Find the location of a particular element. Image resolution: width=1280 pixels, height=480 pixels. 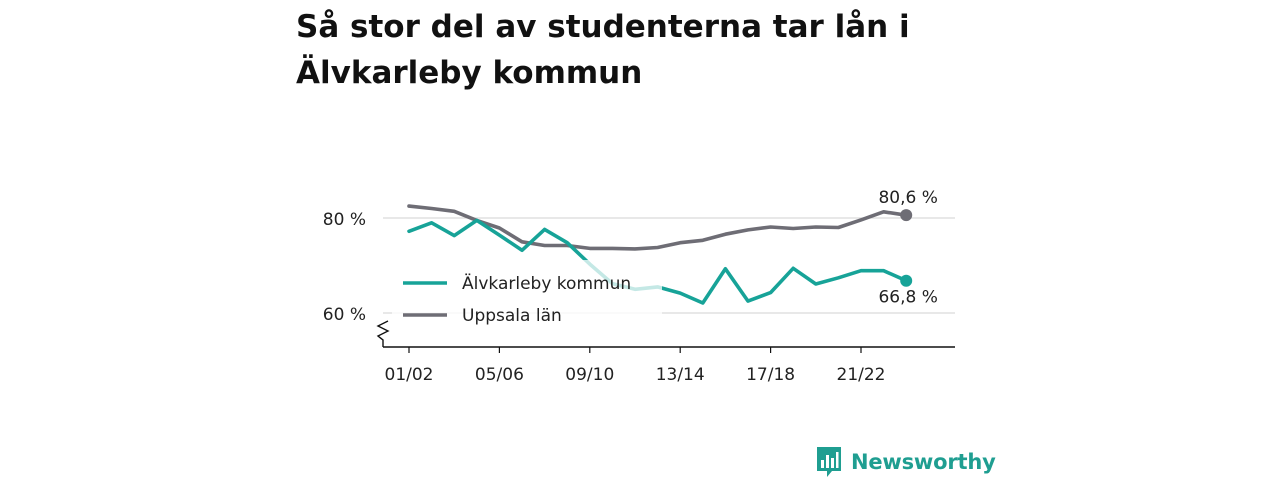

x-tick-label: 09/10 is located at coordinates (589, 375).